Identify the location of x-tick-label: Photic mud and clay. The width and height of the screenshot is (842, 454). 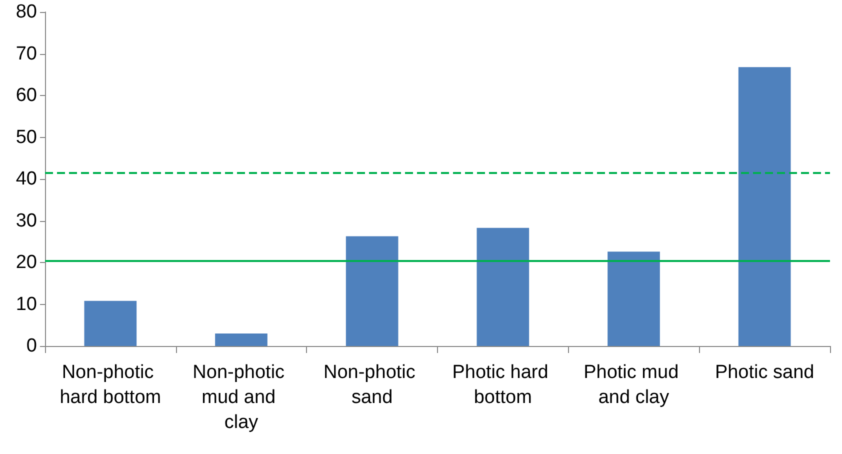
(634, 385).